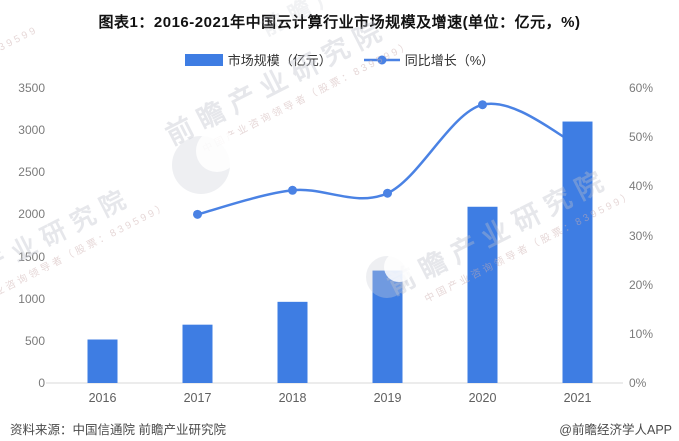 Image resolution: width=679 pixels, height=441 pixels. I want to click on legend-item-market-size: 市场规模（亿元）, so click(258, 59).